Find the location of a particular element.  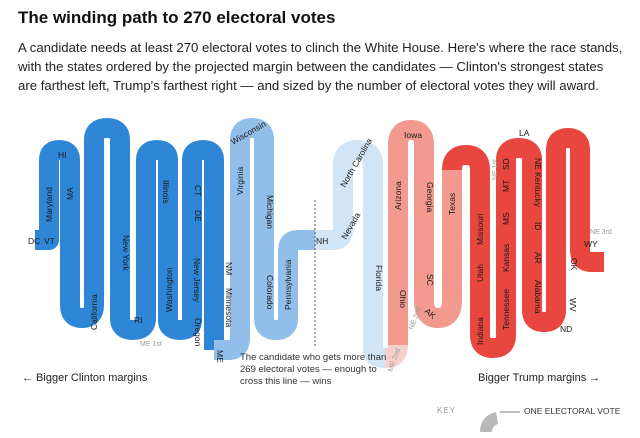

state-label-ny: New York is located at coordinates (126, 253).